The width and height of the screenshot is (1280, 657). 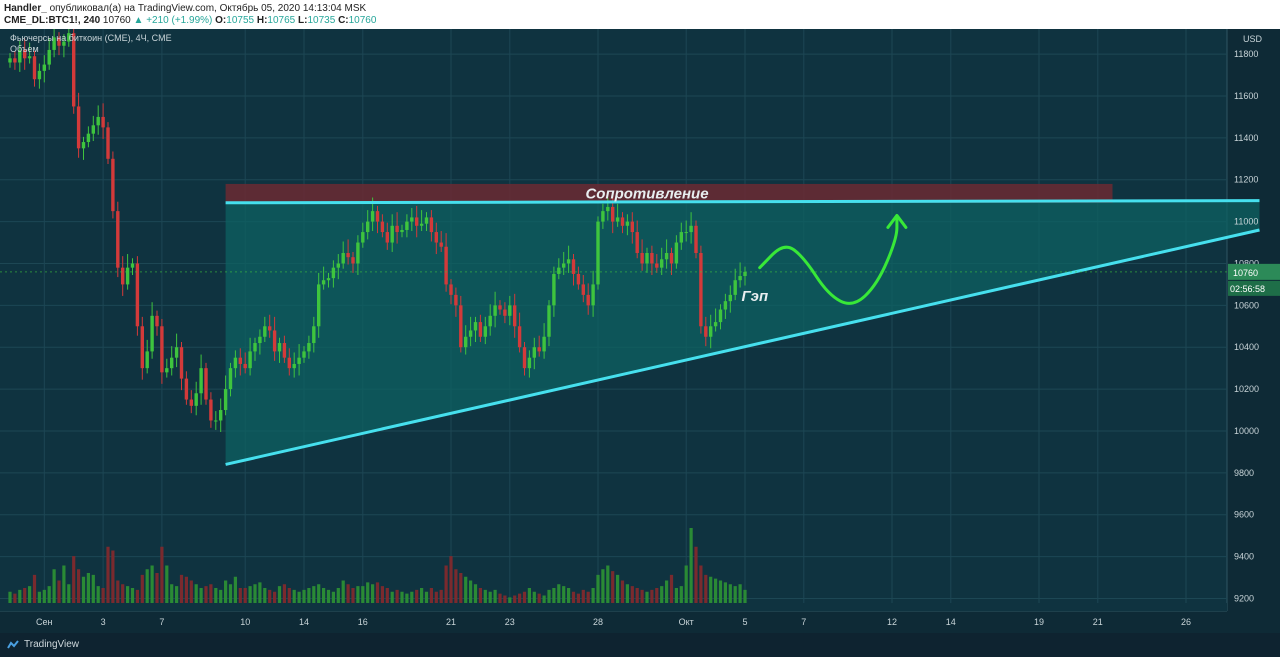 I want to click on legend-entry: Объем, so click(x=24, y=49).